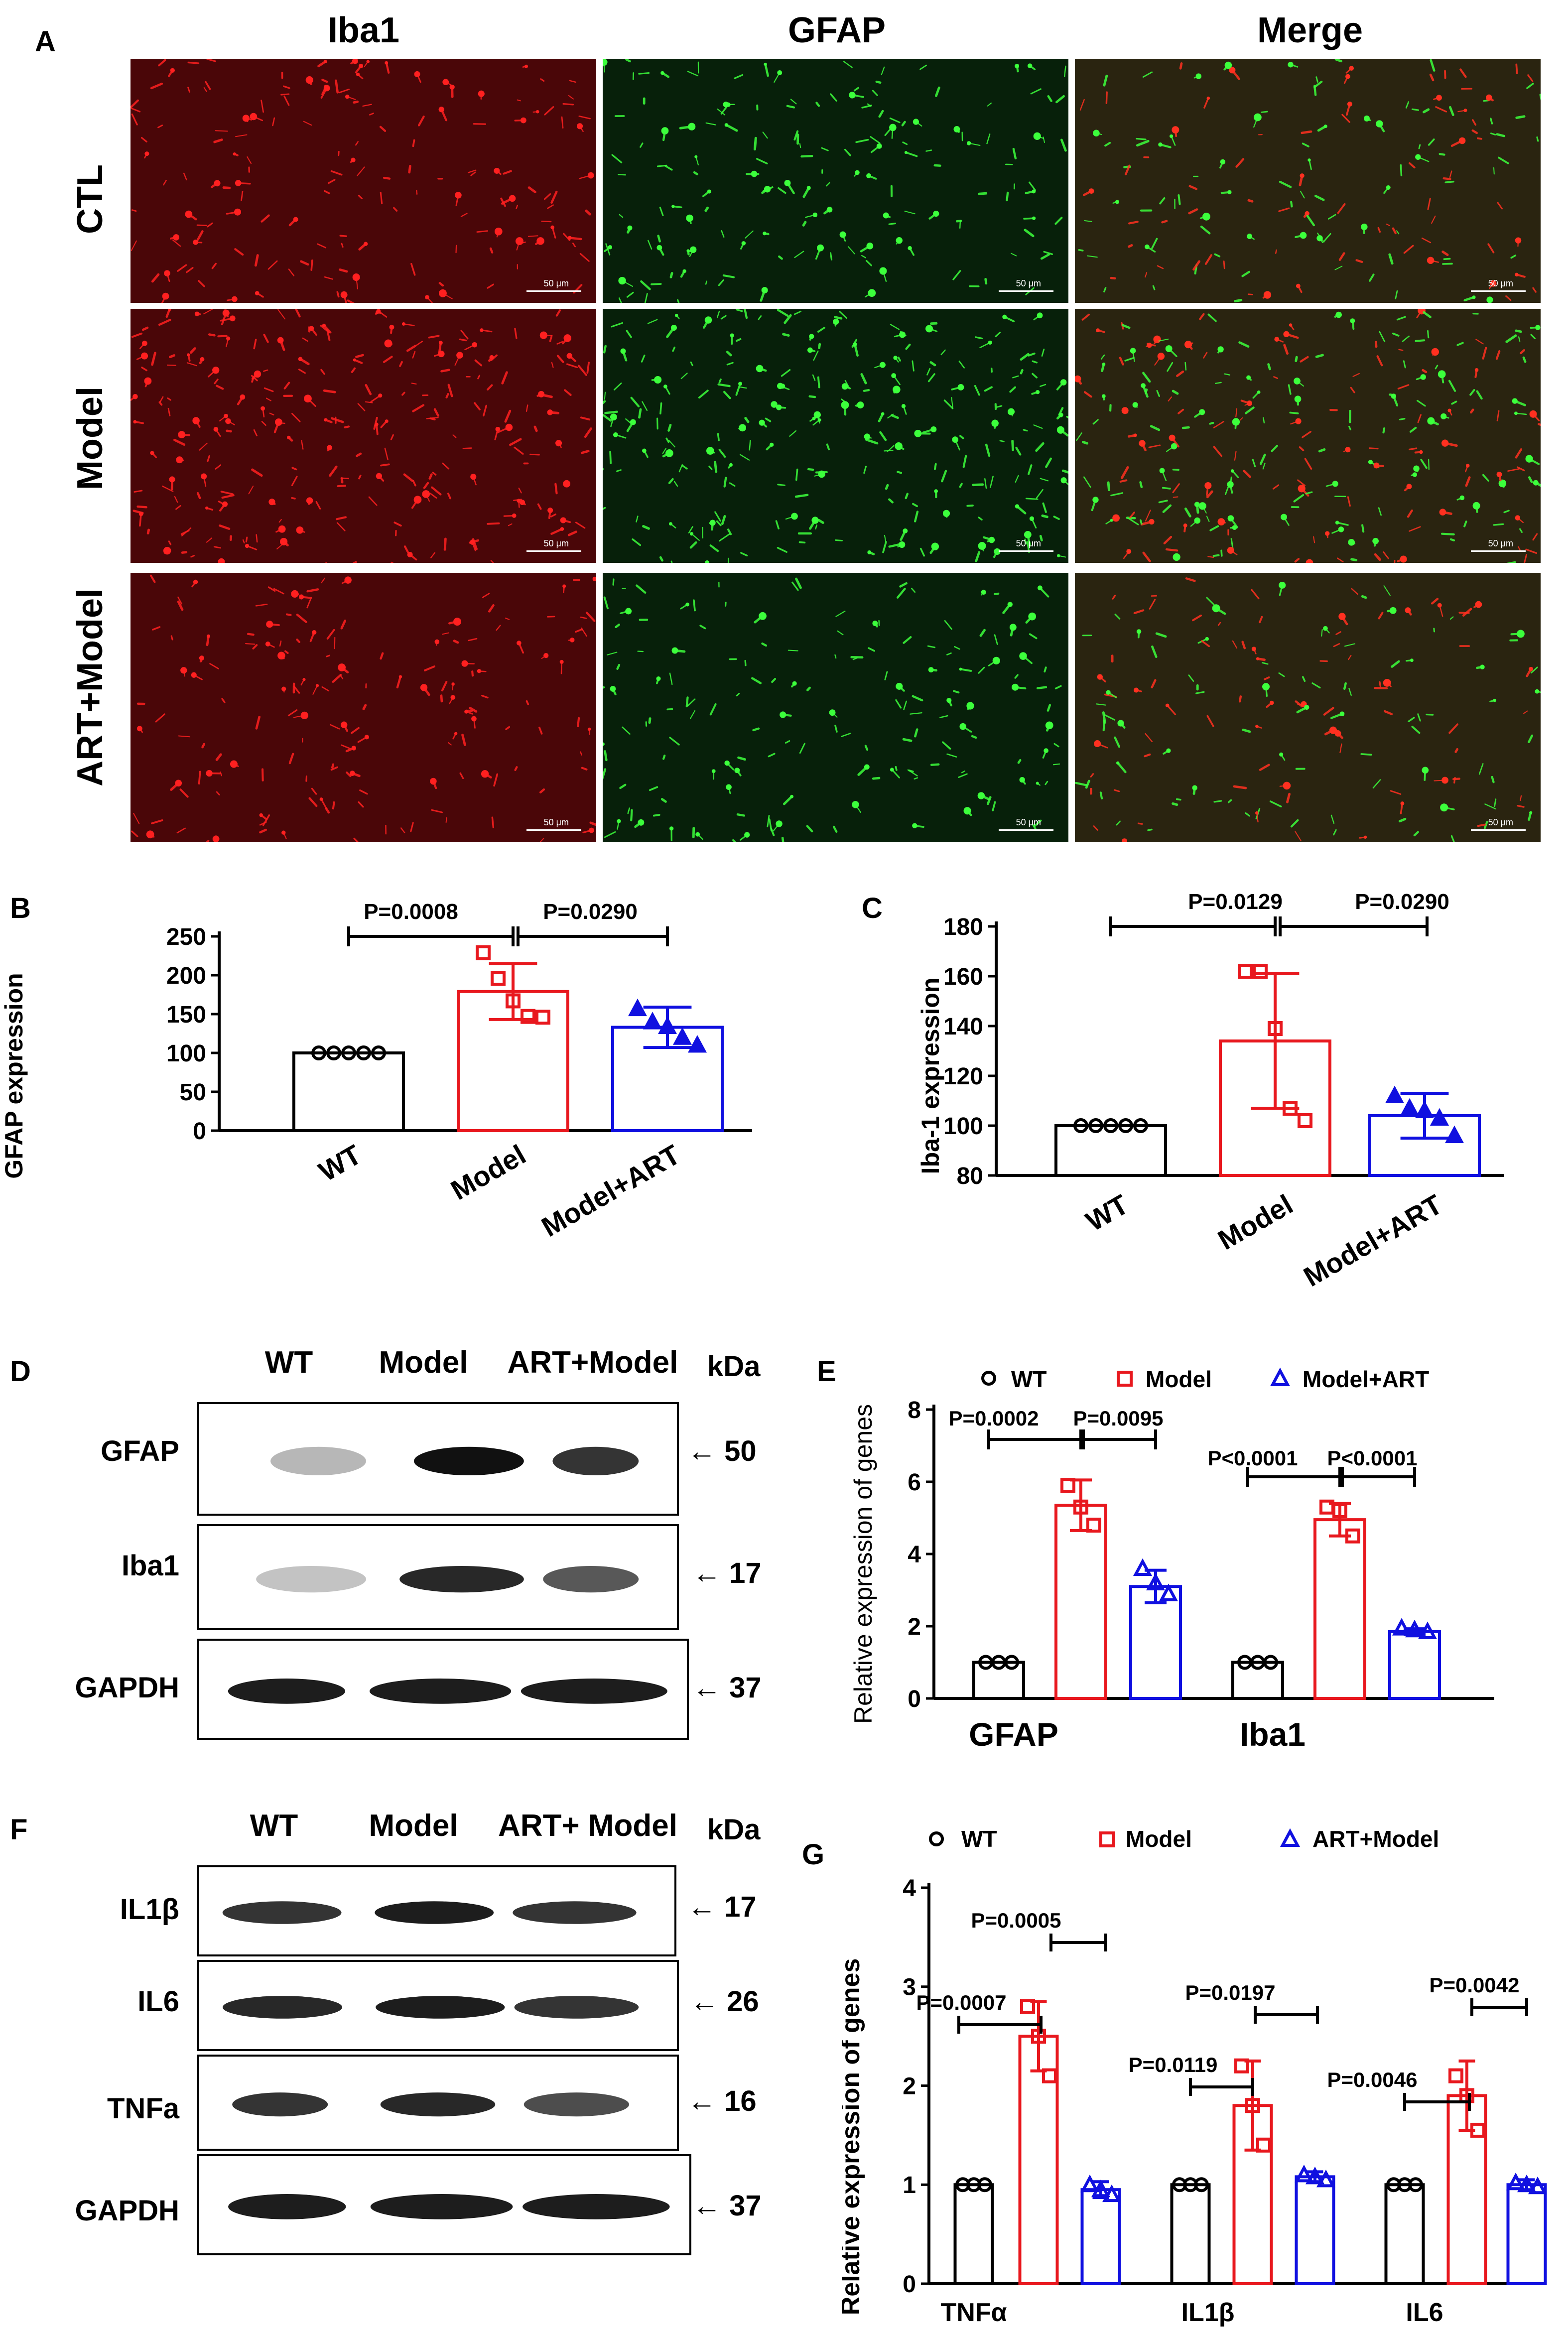 The height and width of the screenshot is (2333, 1568). What do you see at coordinates (1028, 283) in the screenshot?
I see `scale-bar-label: 50 μm` at bounding box center [1028, 283].